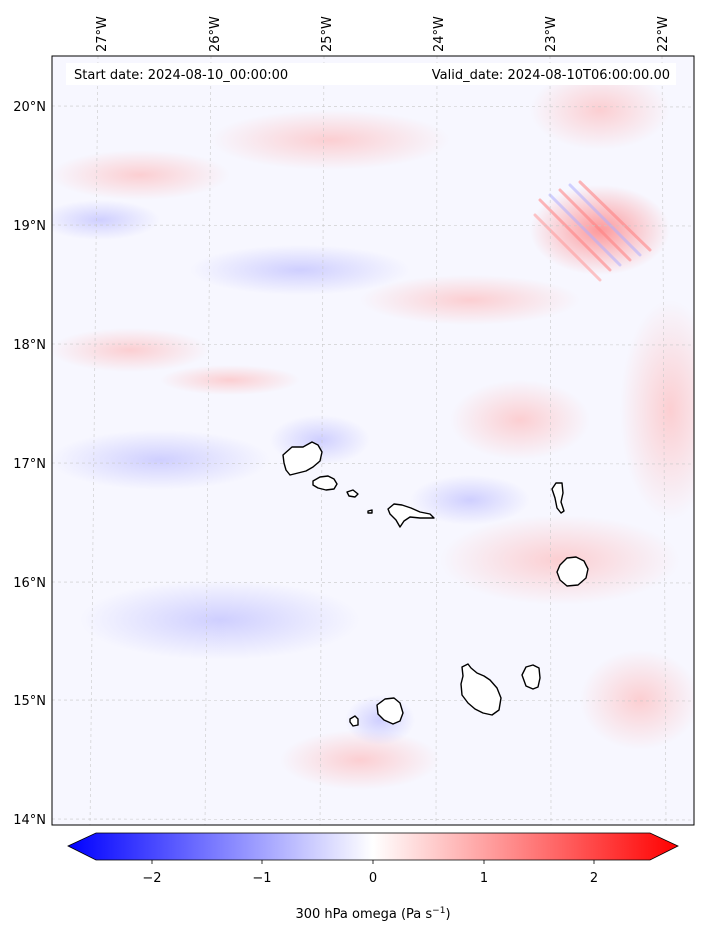 This screenshot has height=936, width=703. I want to click on colorbar-scale, so click(373, 846).